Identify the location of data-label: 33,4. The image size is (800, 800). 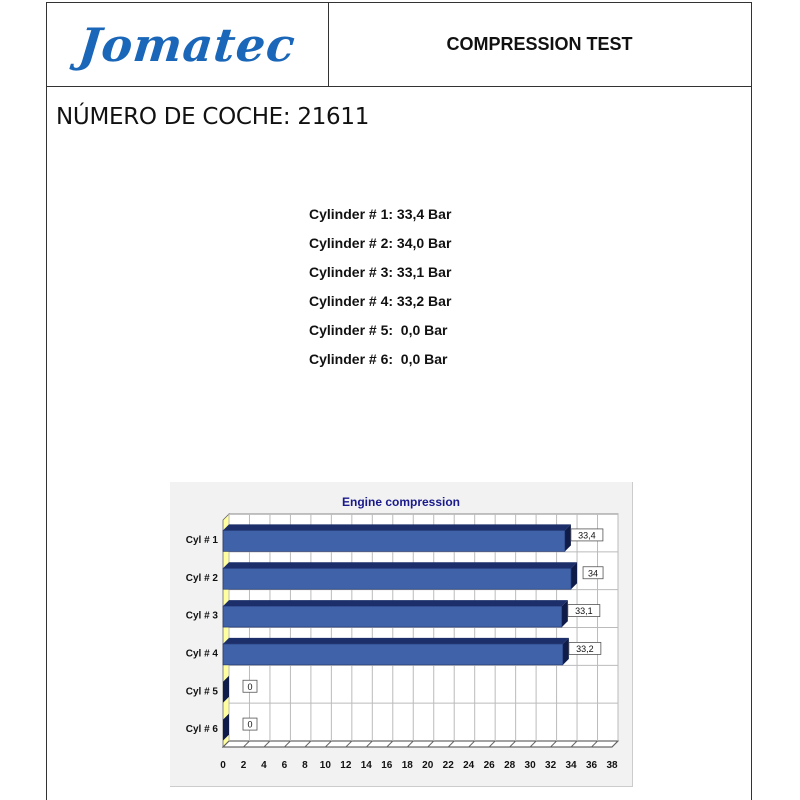
(587, 535).